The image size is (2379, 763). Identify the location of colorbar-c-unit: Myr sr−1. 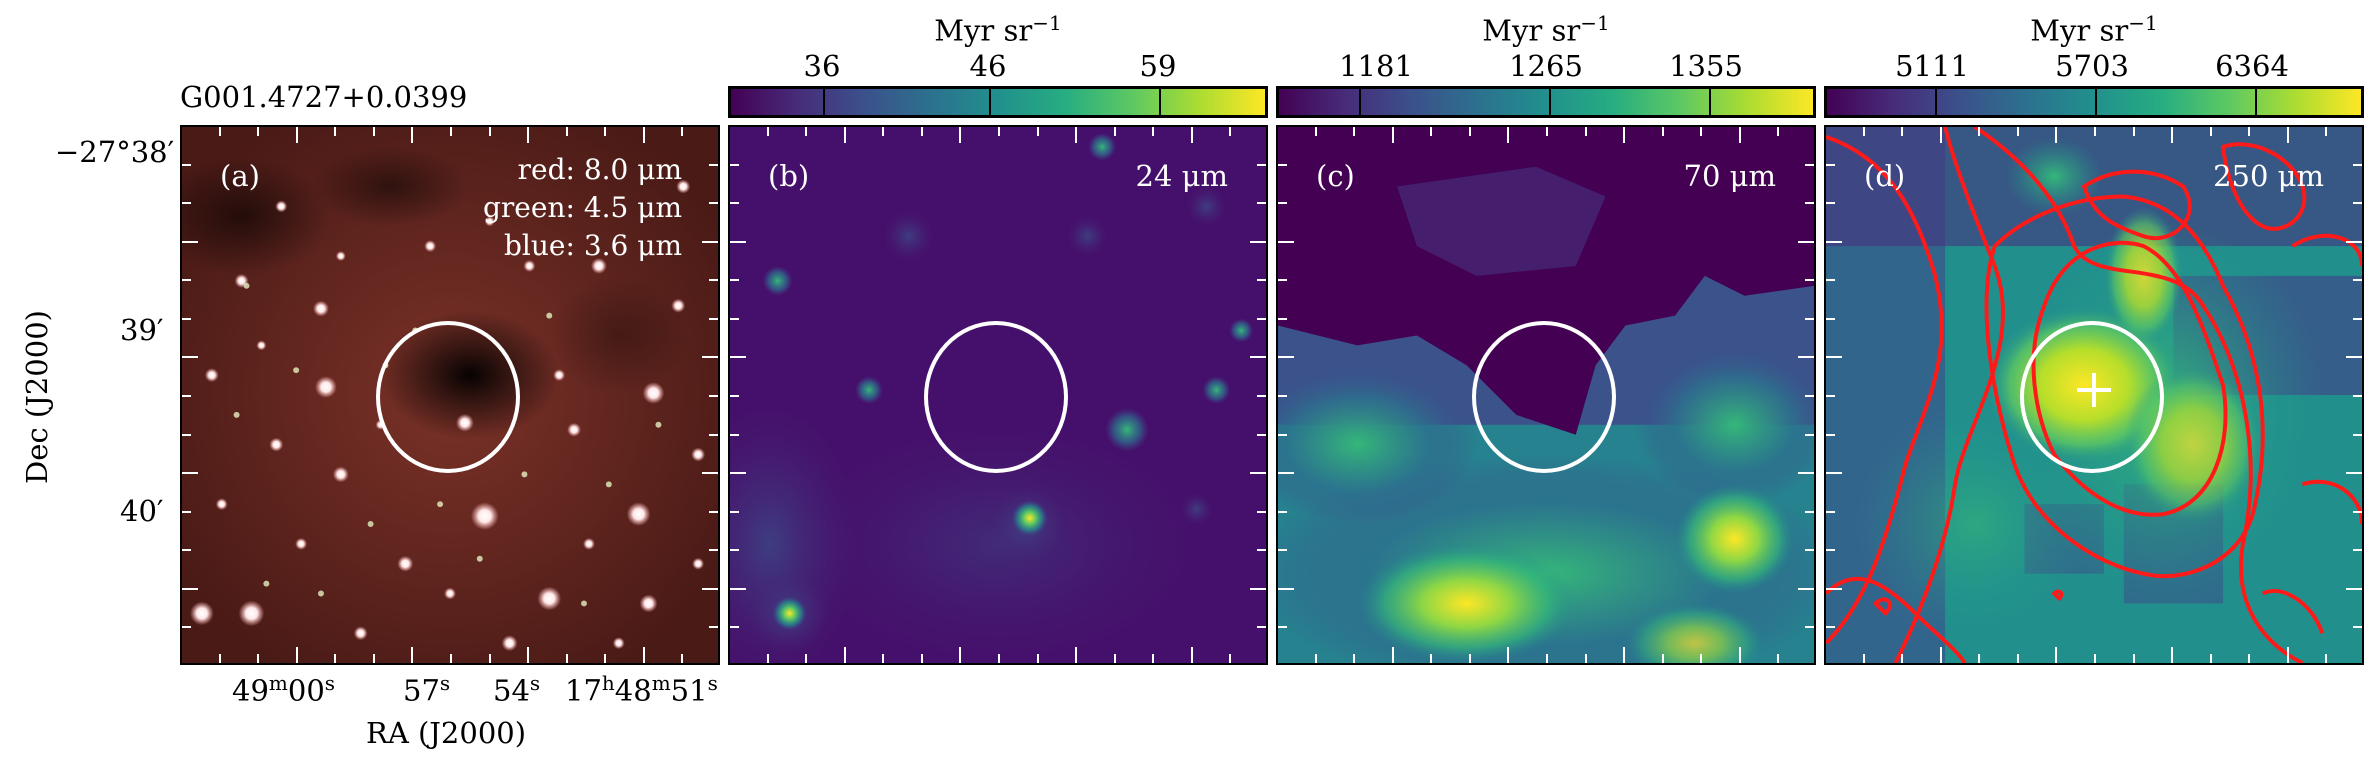
(1546, 29).